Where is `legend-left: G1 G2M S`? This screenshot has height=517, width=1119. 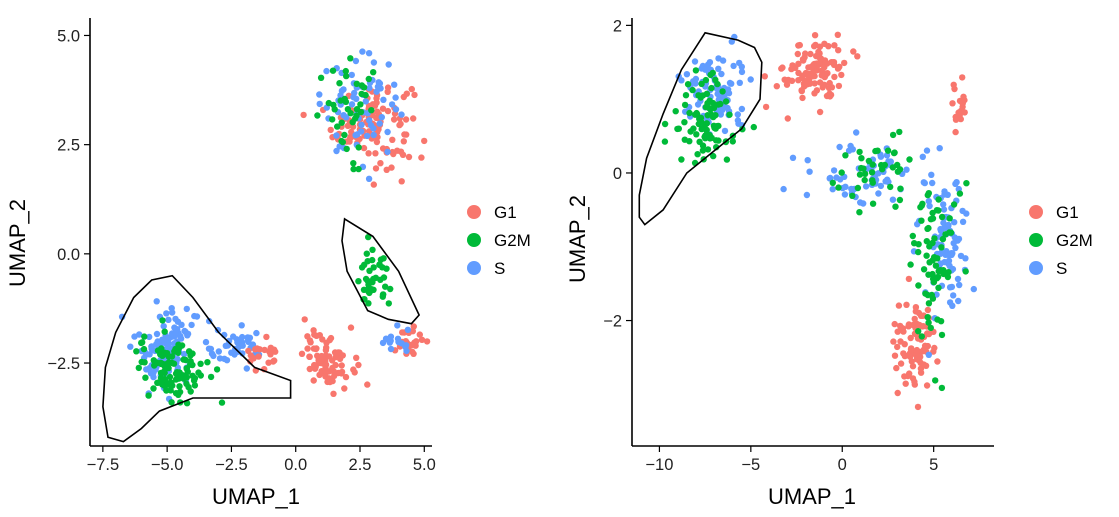 legend-left: G1 G2M S is located at coordinates (499, 240).